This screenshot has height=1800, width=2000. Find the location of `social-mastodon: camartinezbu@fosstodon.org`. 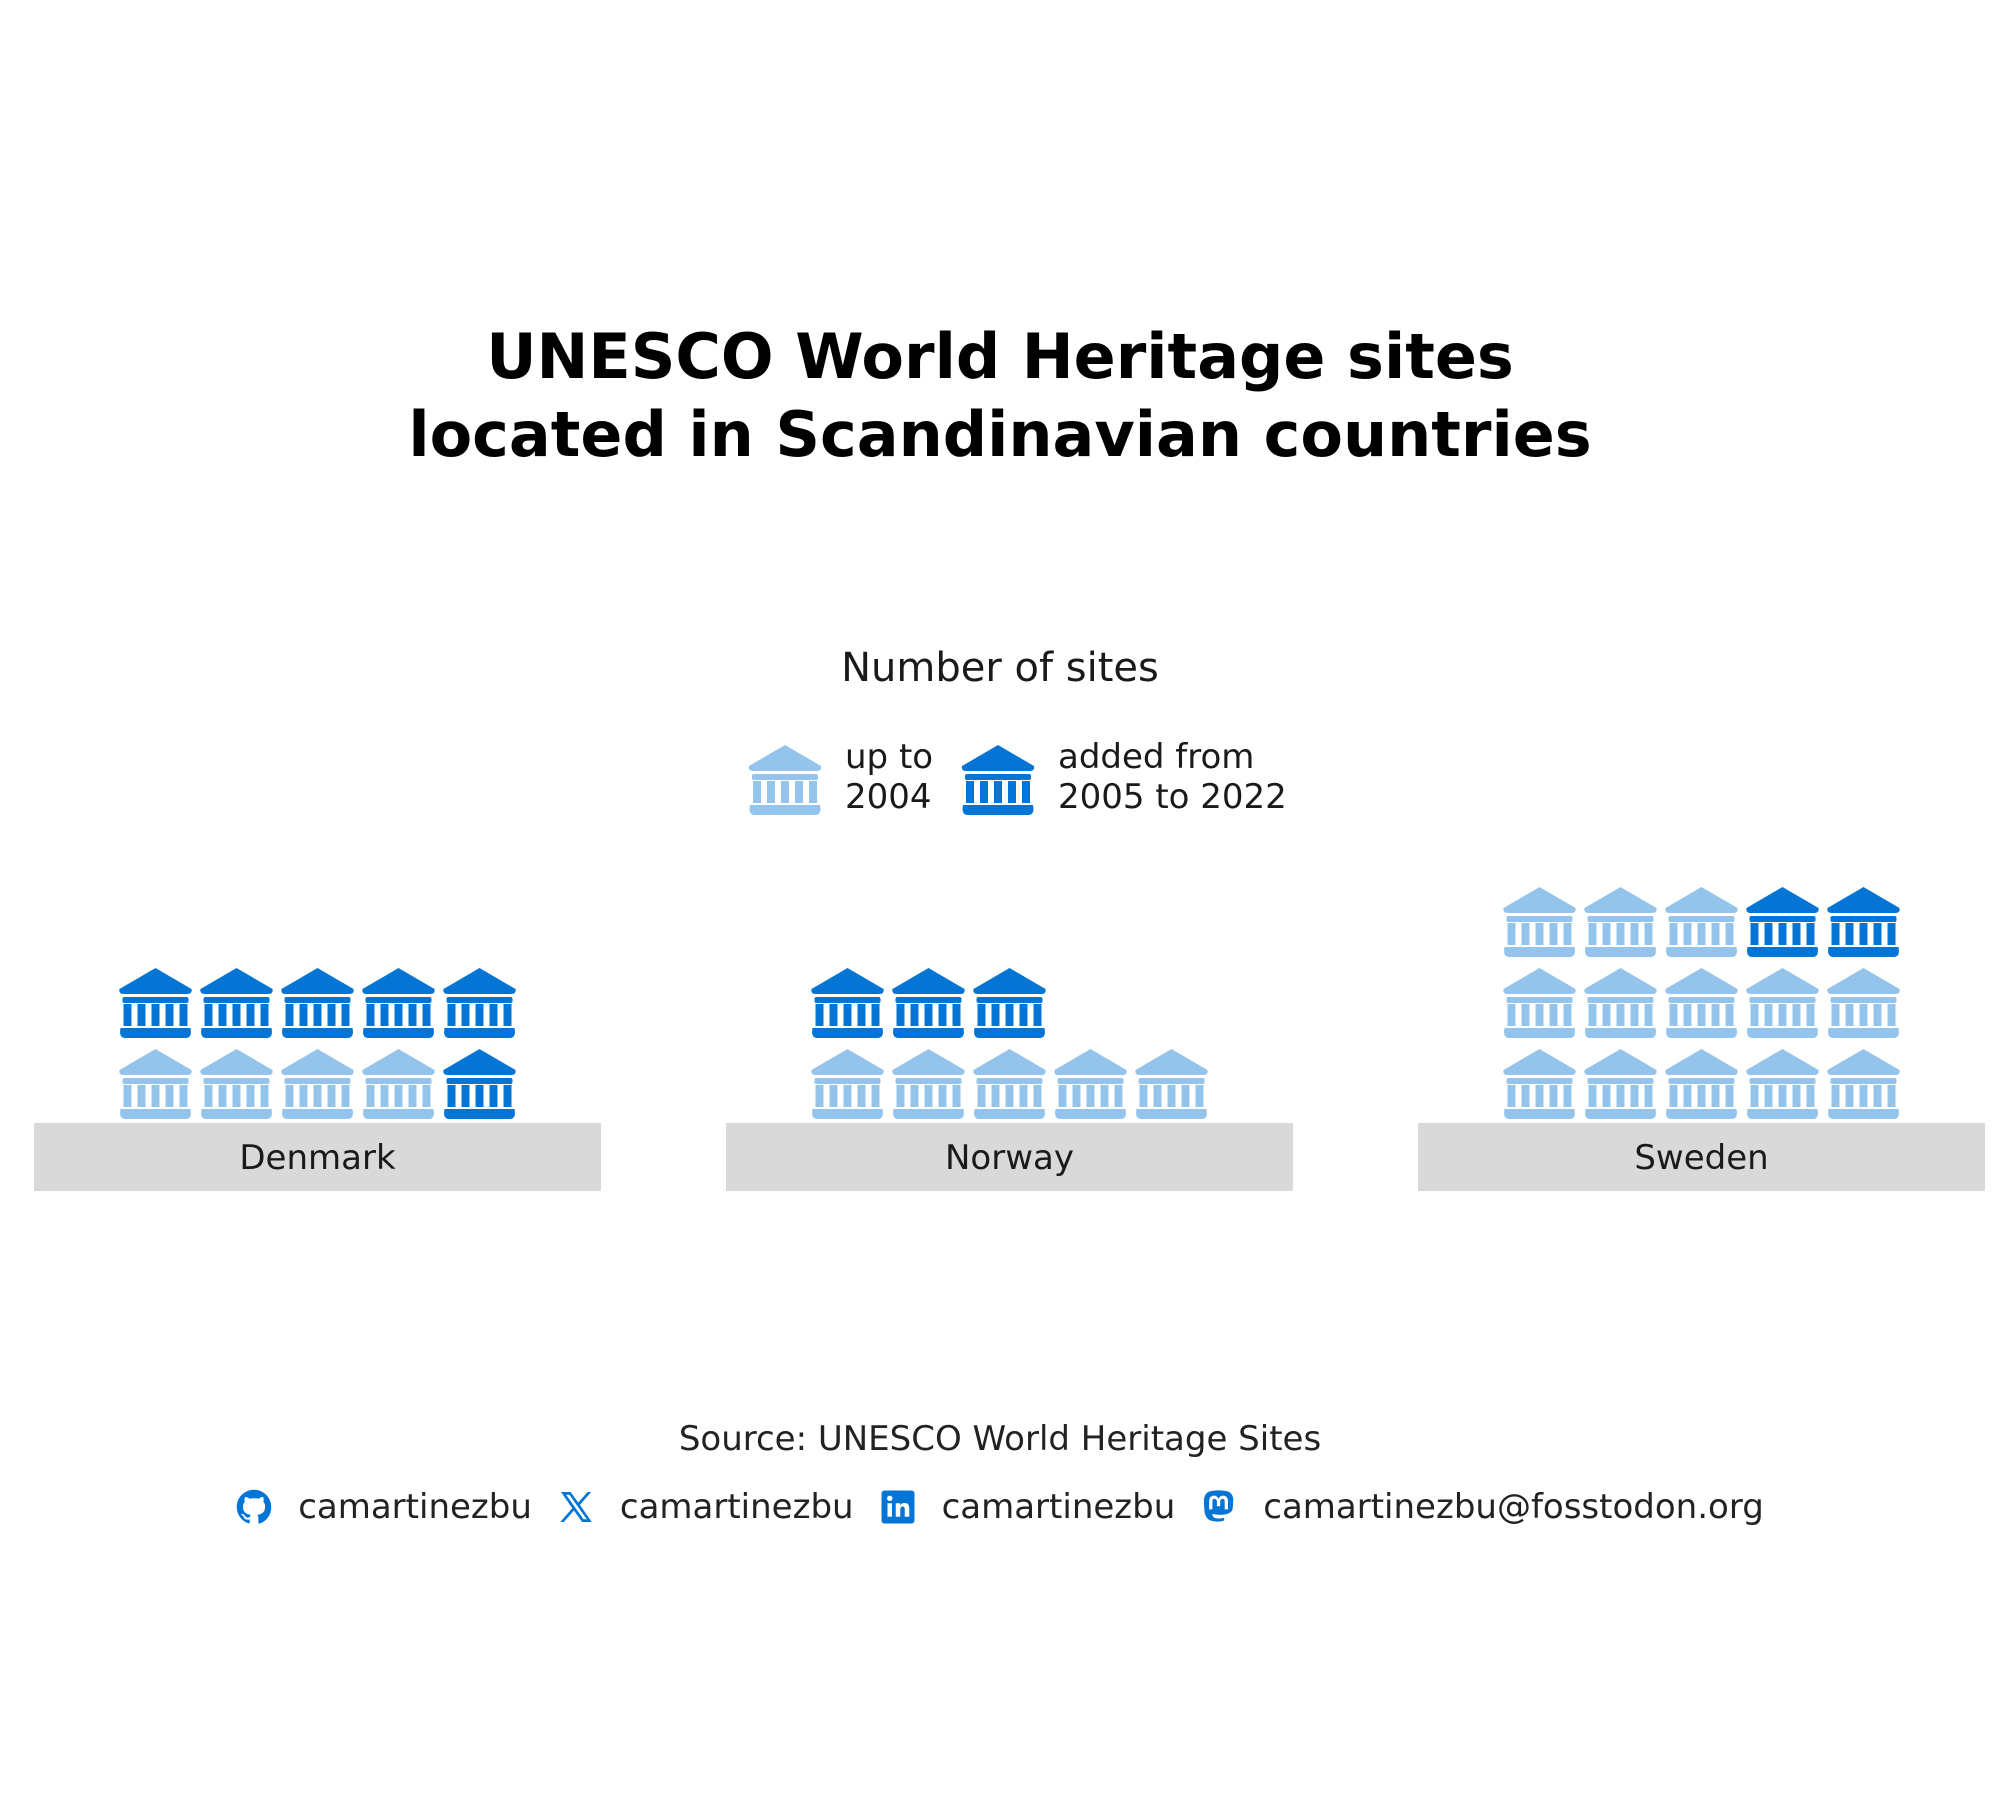

social-mastodon: camartinezbu@fosstodon.org is located at coordinates (1482, 1507).